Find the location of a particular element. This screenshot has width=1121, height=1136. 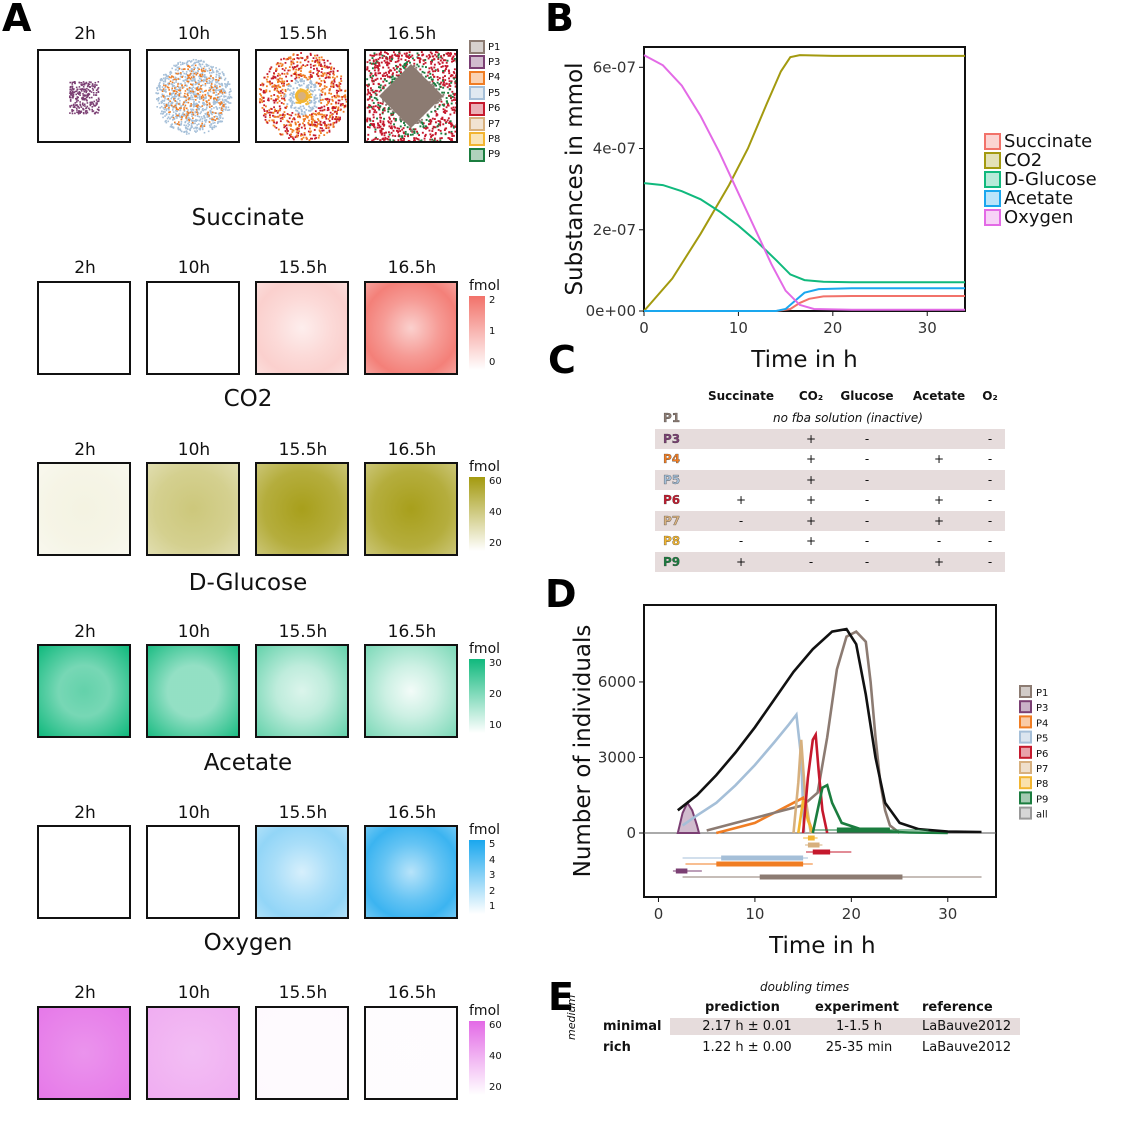

x-axis-label: Time in h is located at coordinates (821, 946).